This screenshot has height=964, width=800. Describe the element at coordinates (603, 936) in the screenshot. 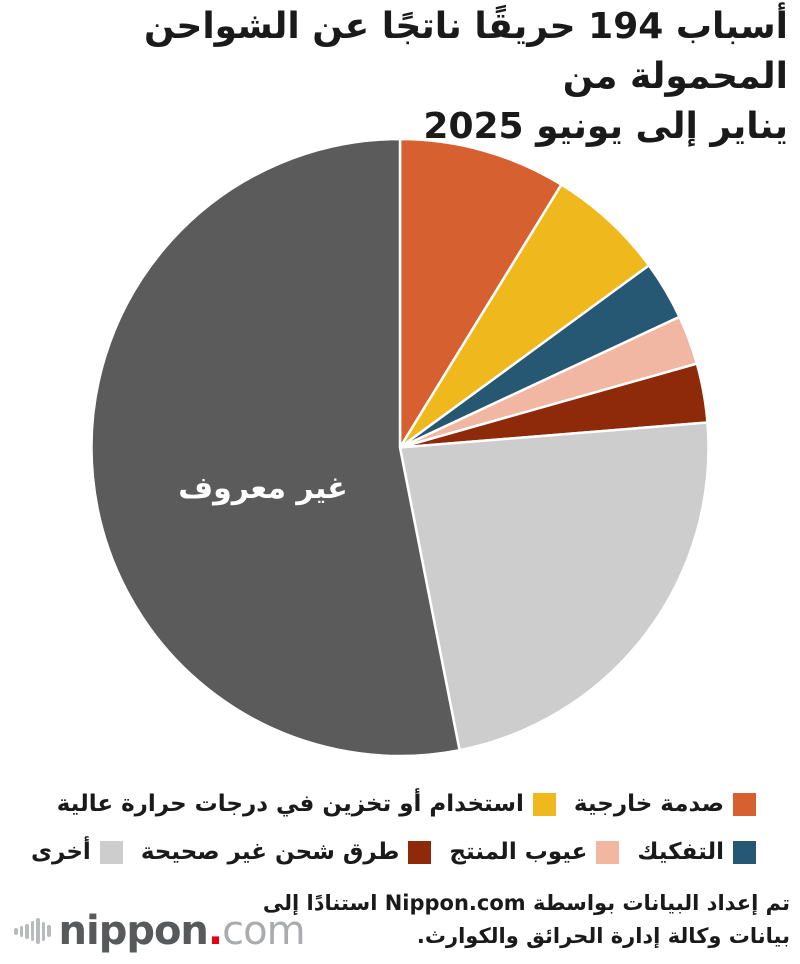

I see `source-note-line2: بيانات وكالة إدارة الحرائق والكوارث.` at that location.